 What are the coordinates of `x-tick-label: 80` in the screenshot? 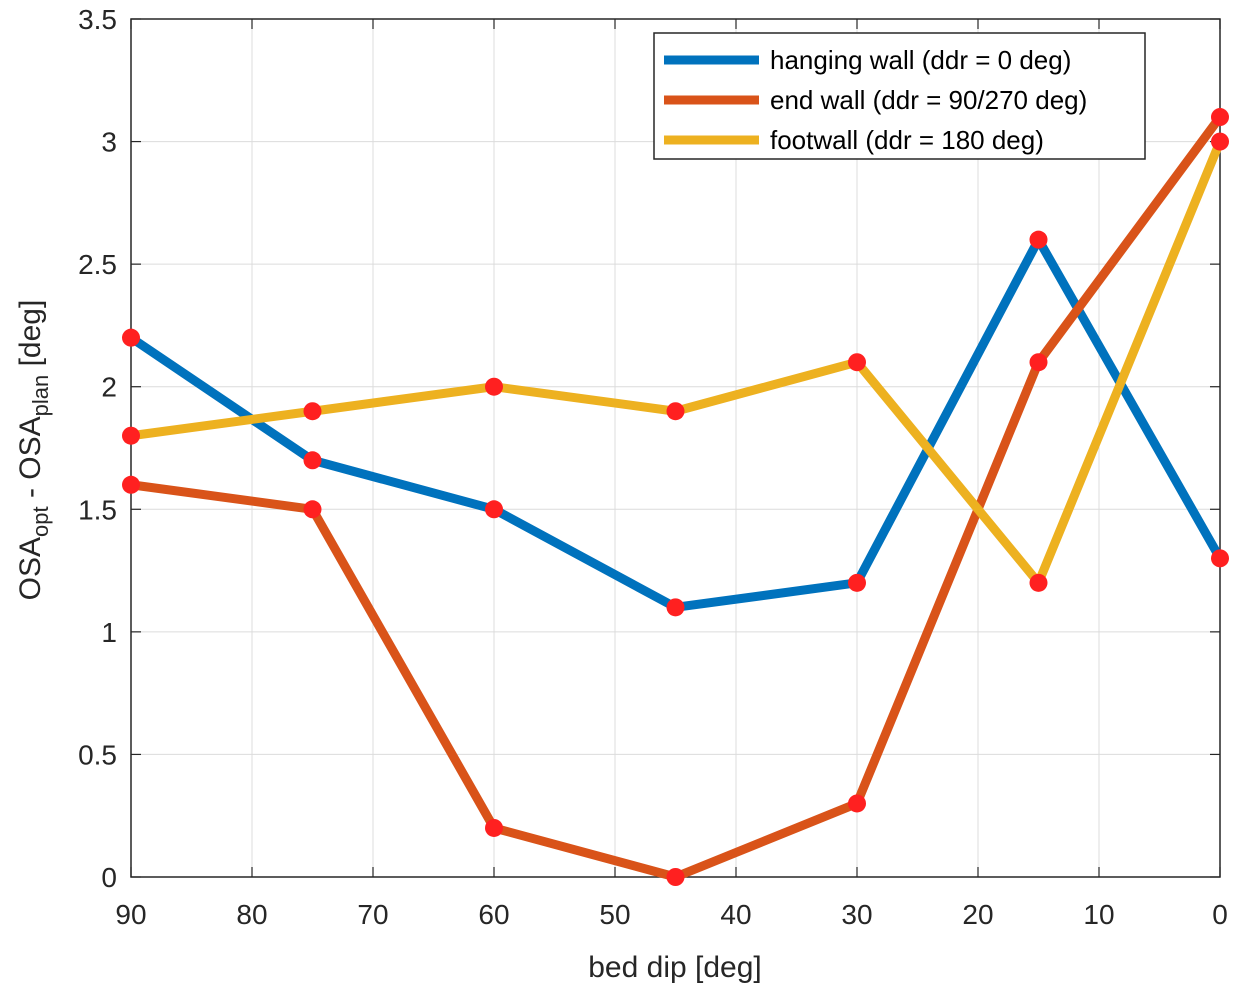 It's located at (251, 914).